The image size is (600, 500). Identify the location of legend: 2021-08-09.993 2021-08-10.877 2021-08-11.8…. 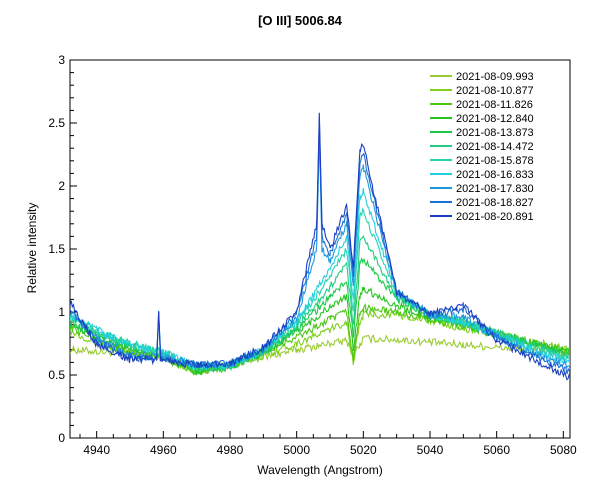
(482, 147).